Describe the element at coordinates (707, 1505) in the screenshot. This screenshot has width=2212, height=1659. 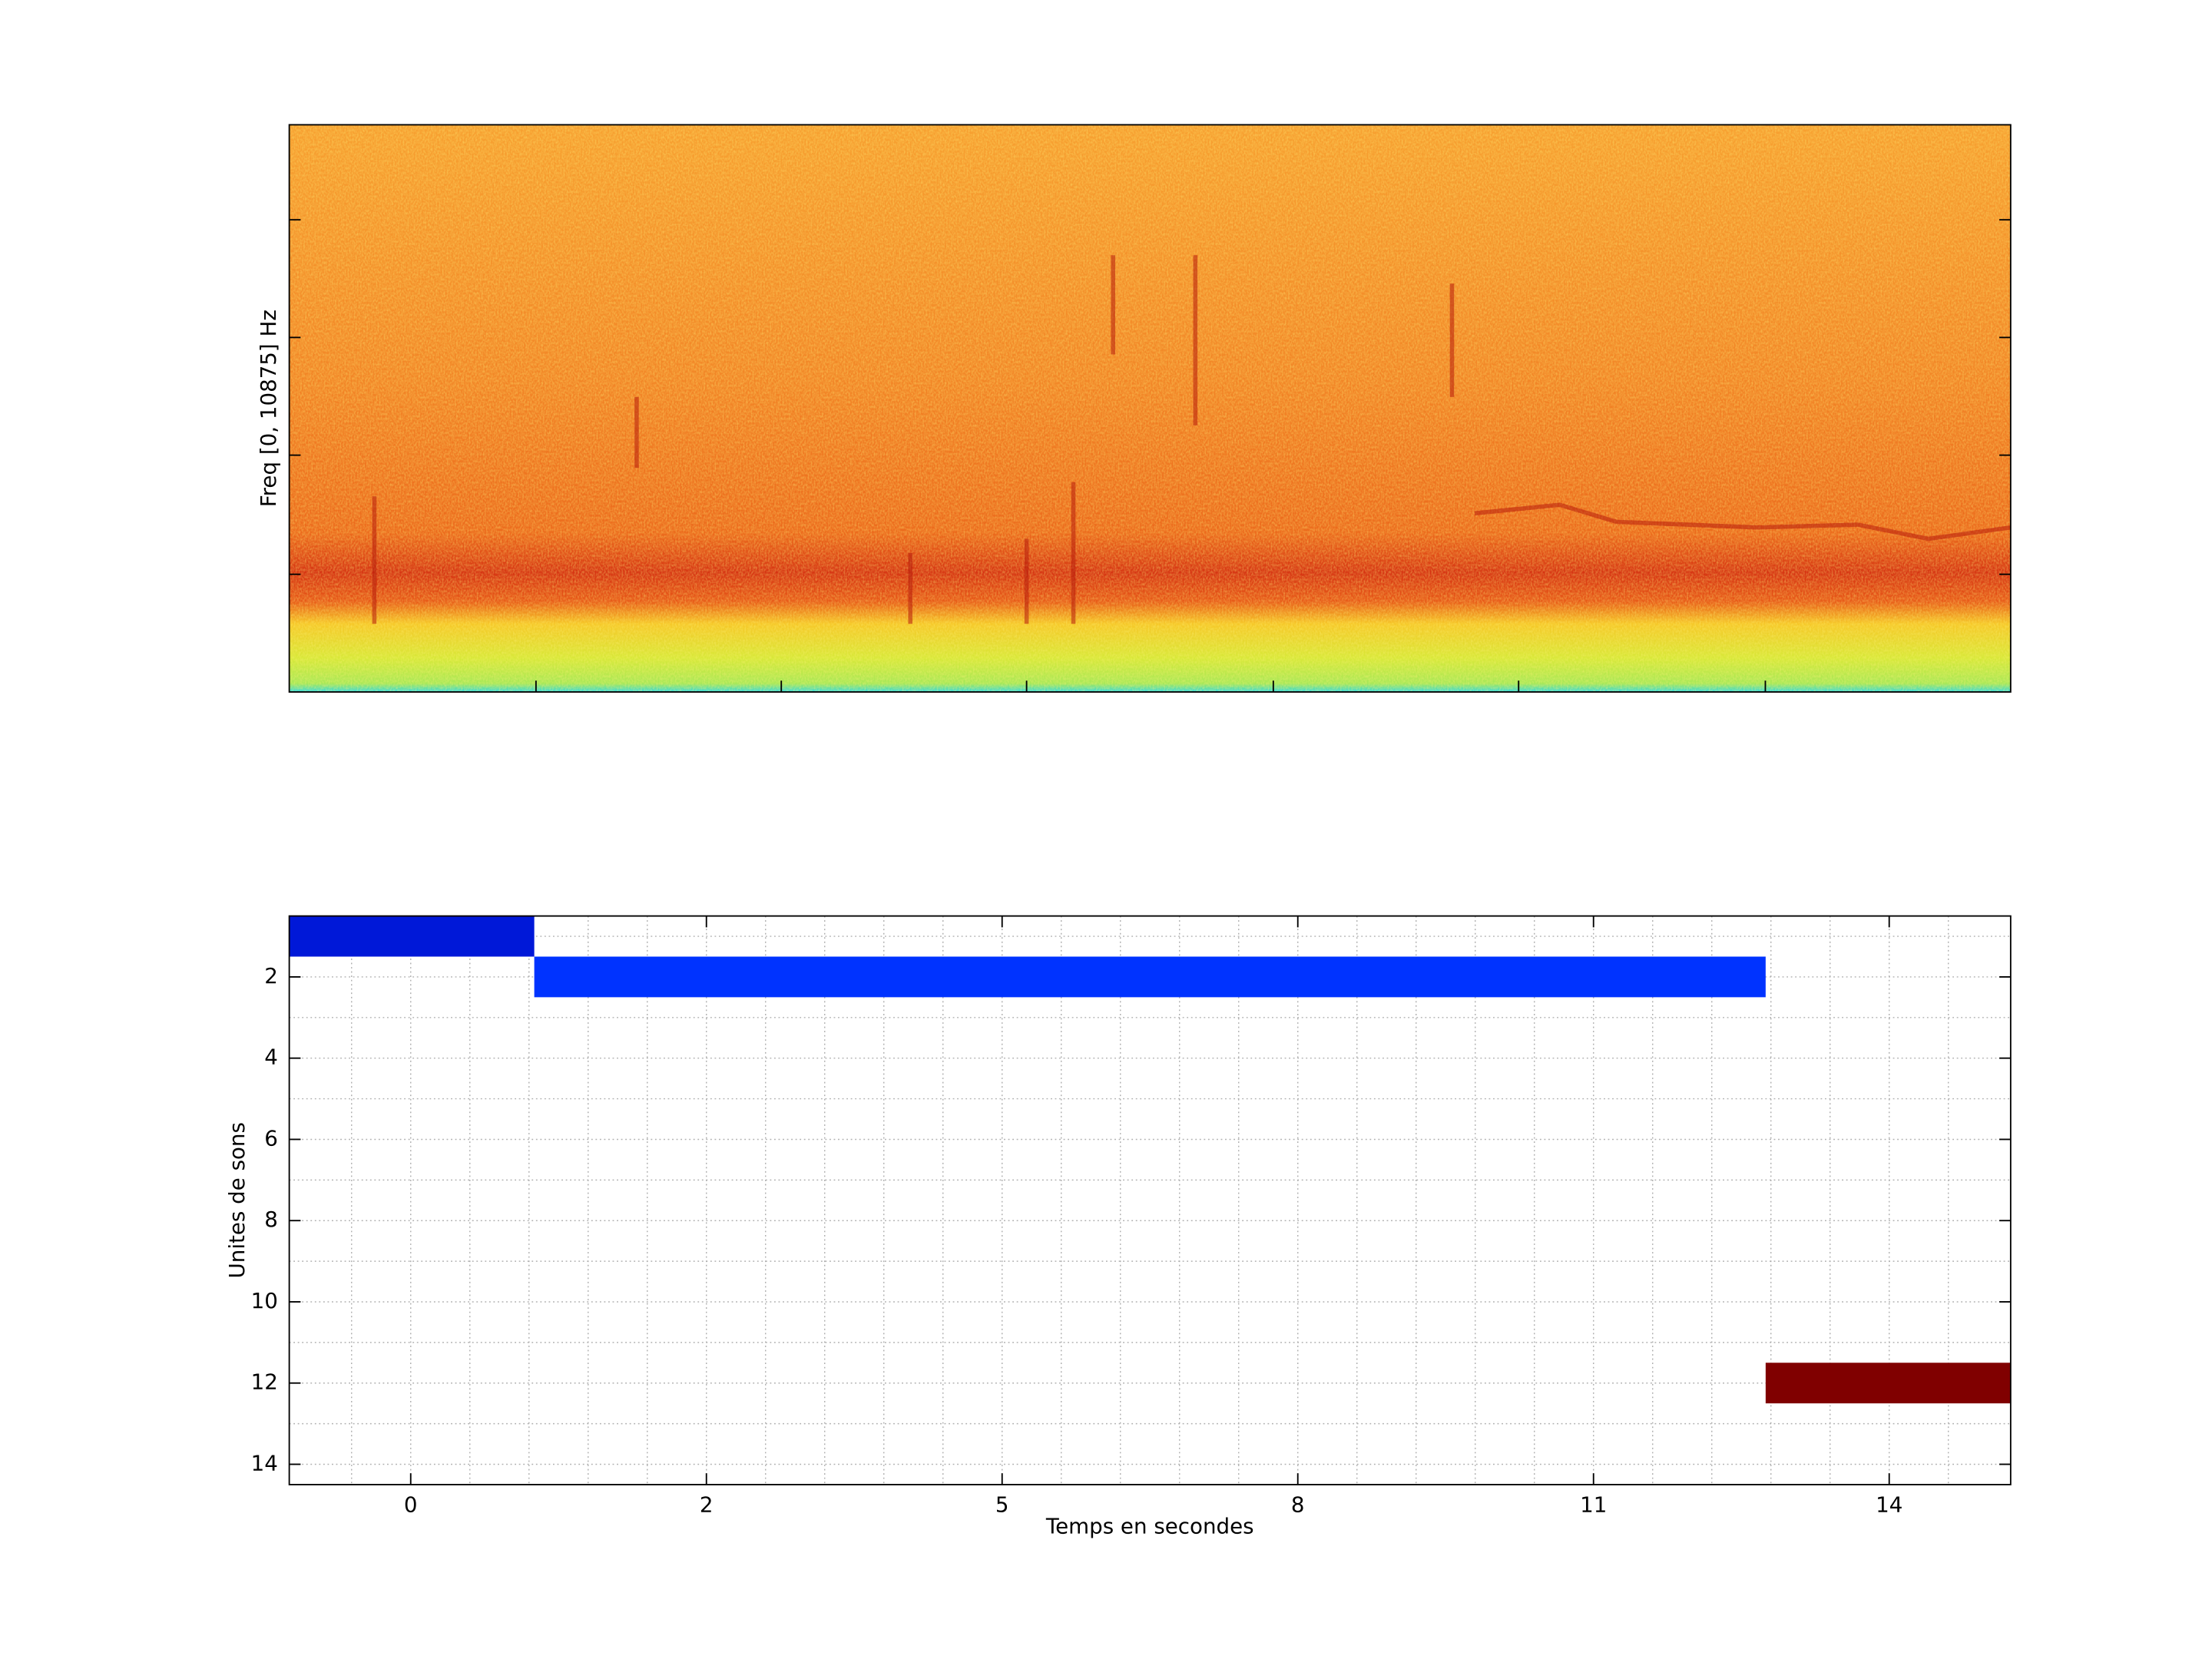
I see `x-tick-label: 2` at that location.